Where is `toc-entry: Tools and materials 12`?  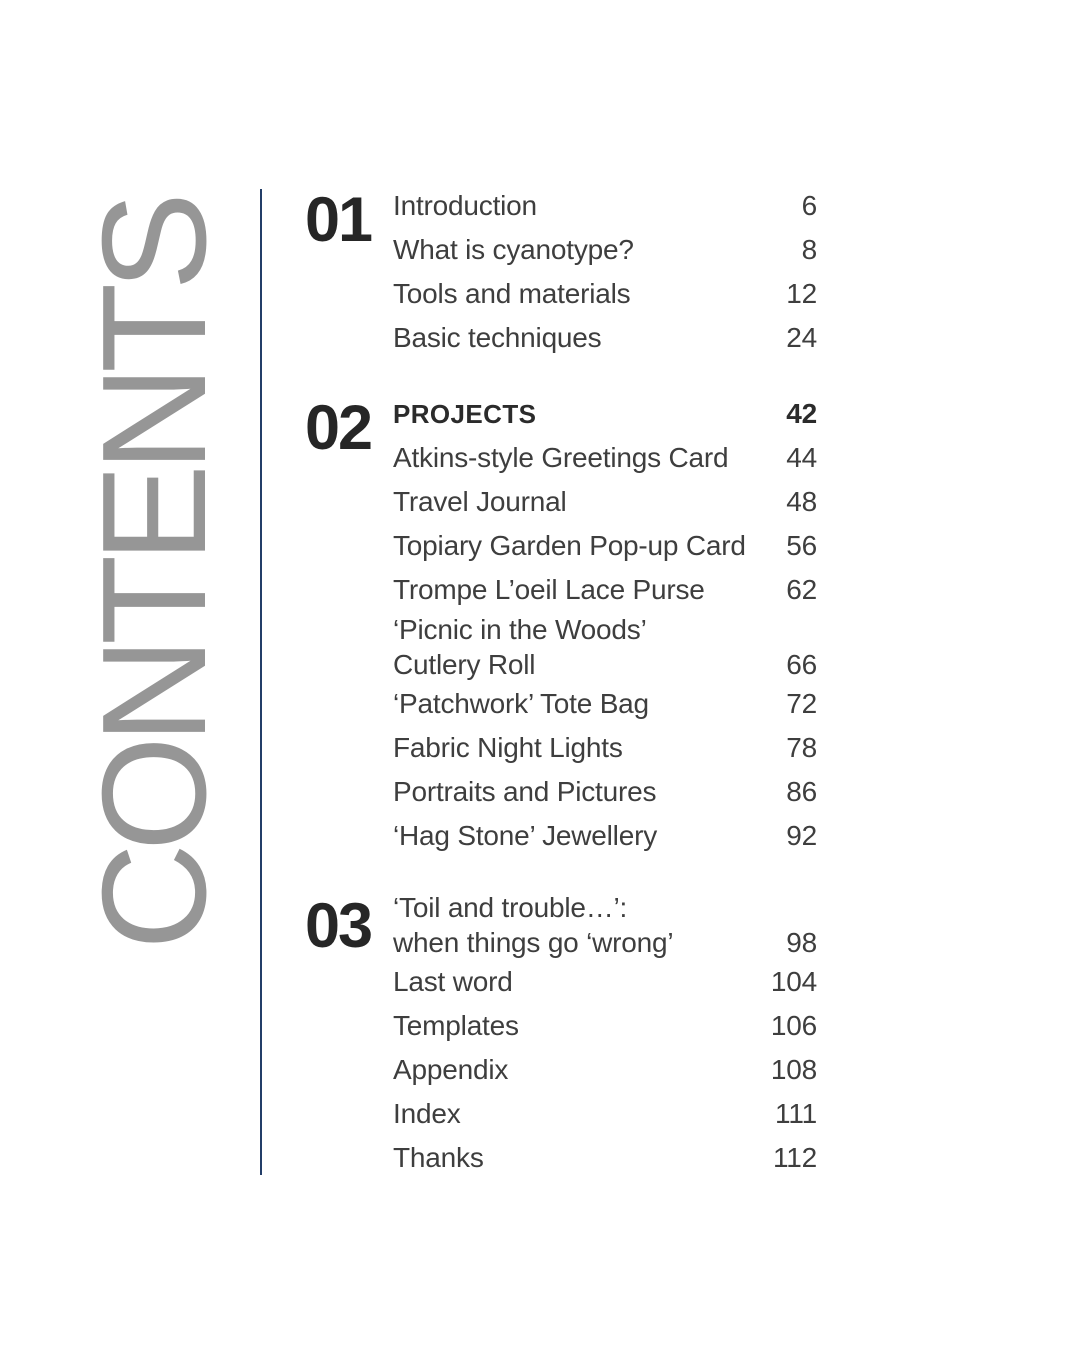 toc-entry: Tools and materials 12 is located at coordinates (605, 294).